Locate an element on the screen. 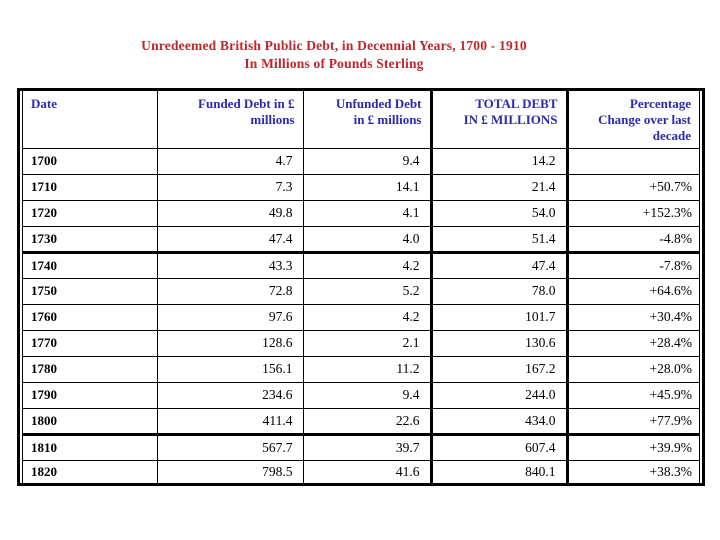  table-row: 1810 567.7 39.7 607.4 +39.9% is located at coordinates (361, 447).